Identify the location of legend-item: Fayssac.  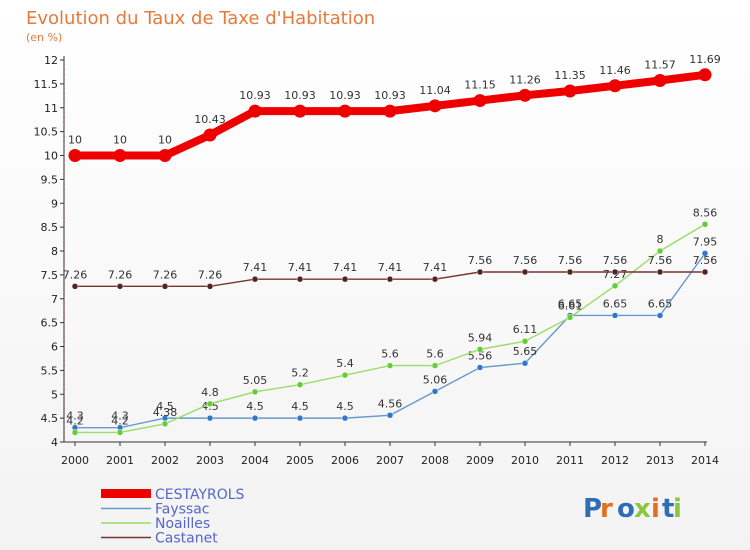
(155, 510).